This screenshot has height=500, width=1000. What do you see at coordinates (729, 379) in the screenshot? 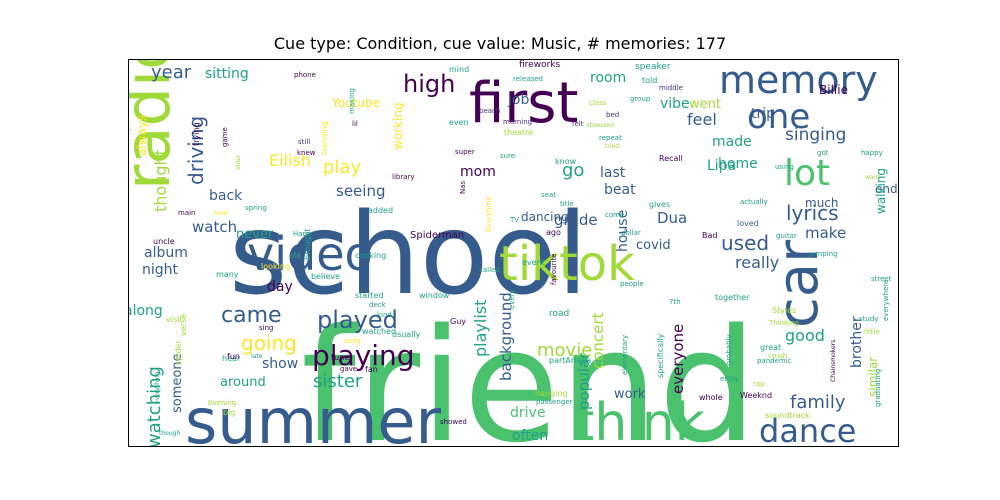
I see `word-enjoy: enjoy` at bounding box center [729, 379].